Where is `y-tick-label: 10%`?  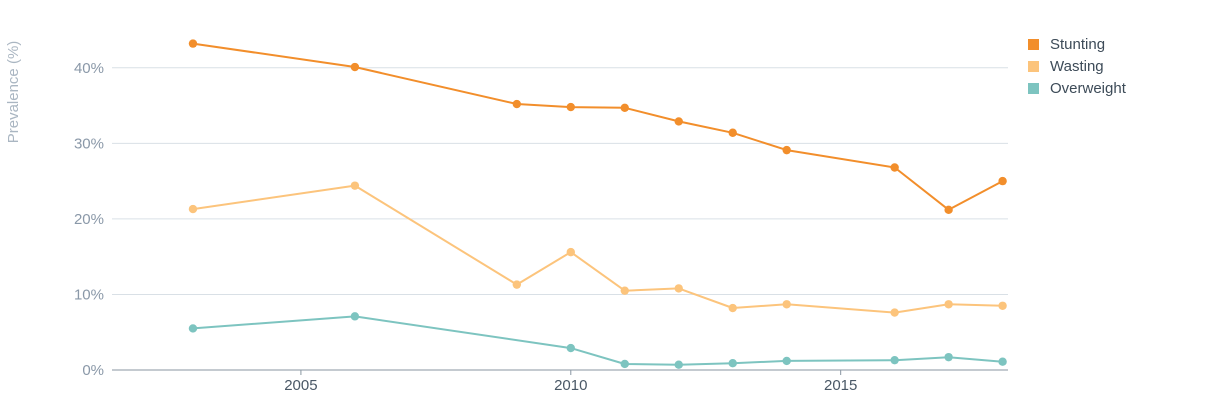 y-tick-label: 10% is located at coordinates (89, 294).